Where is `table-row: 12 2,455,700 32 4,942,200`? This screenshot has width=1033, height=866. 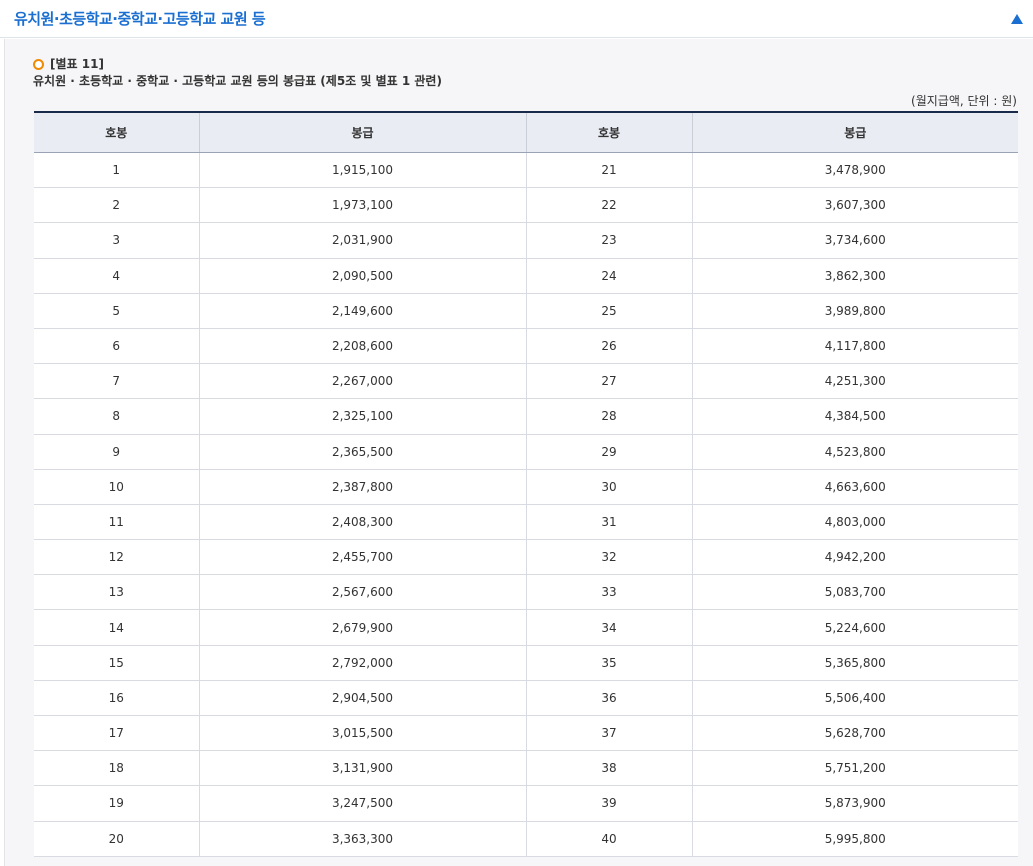 table-row: 12 2,455,700 32 4,942,200 is located at coordinates (526, 557).